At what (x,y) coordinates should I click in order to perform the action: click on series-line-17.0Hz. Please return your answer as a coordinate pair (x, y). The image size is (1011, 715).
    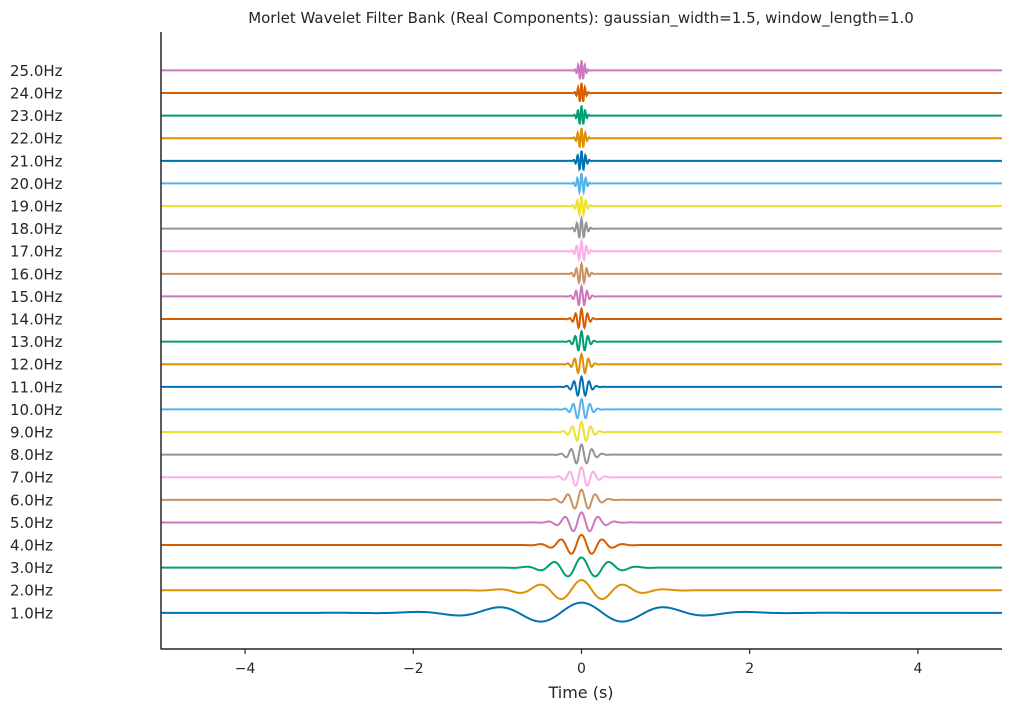
    Looking at the image, I should click on (581, 250).